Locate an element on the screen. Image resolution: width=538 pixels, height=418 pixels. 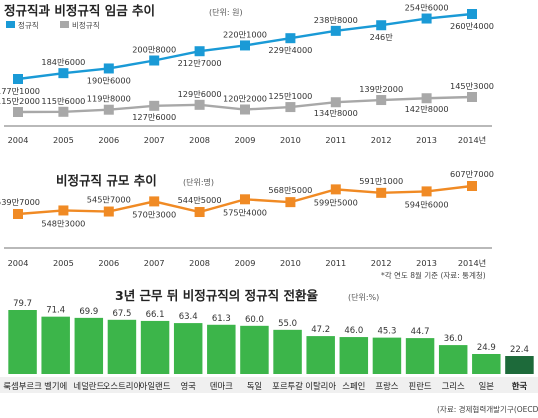
wage-label-irregular: 129만6000 is located at coordinates (200, 94).